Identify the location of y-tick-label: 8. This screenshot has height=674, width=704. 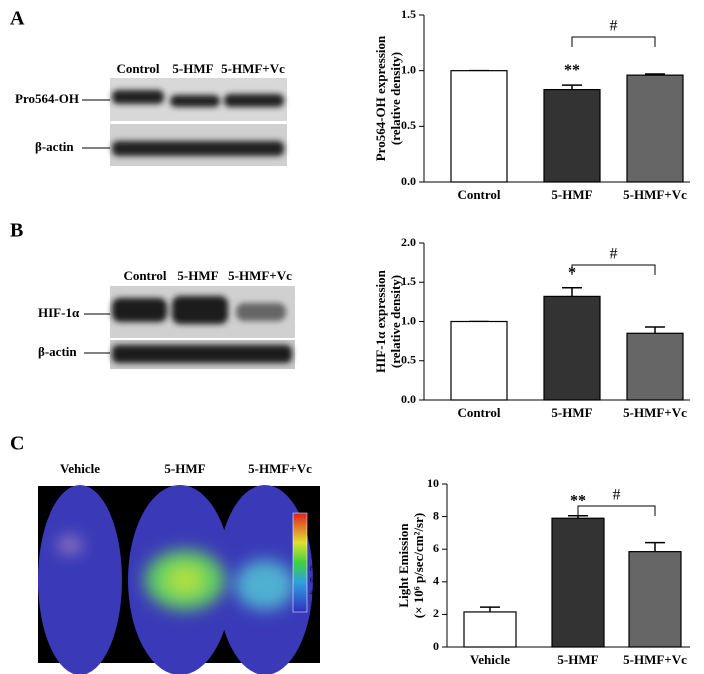
(436, 515).